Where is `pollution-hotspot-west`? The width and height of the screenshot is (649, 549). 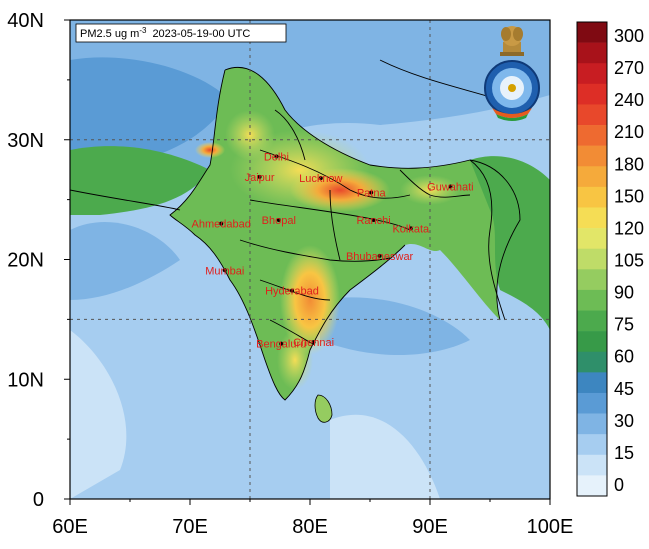
pollution-hotspot-west is located at coordinates (210, 150).